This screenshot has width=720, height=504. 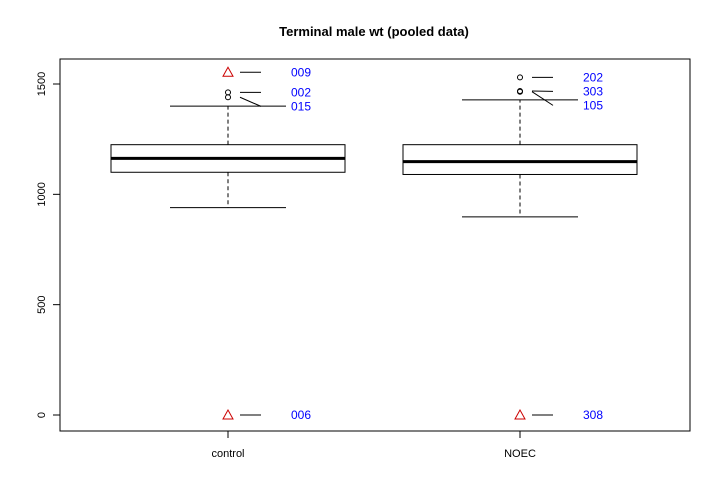 I want to click on x-tick-label: control, so click(x=227, y=454).